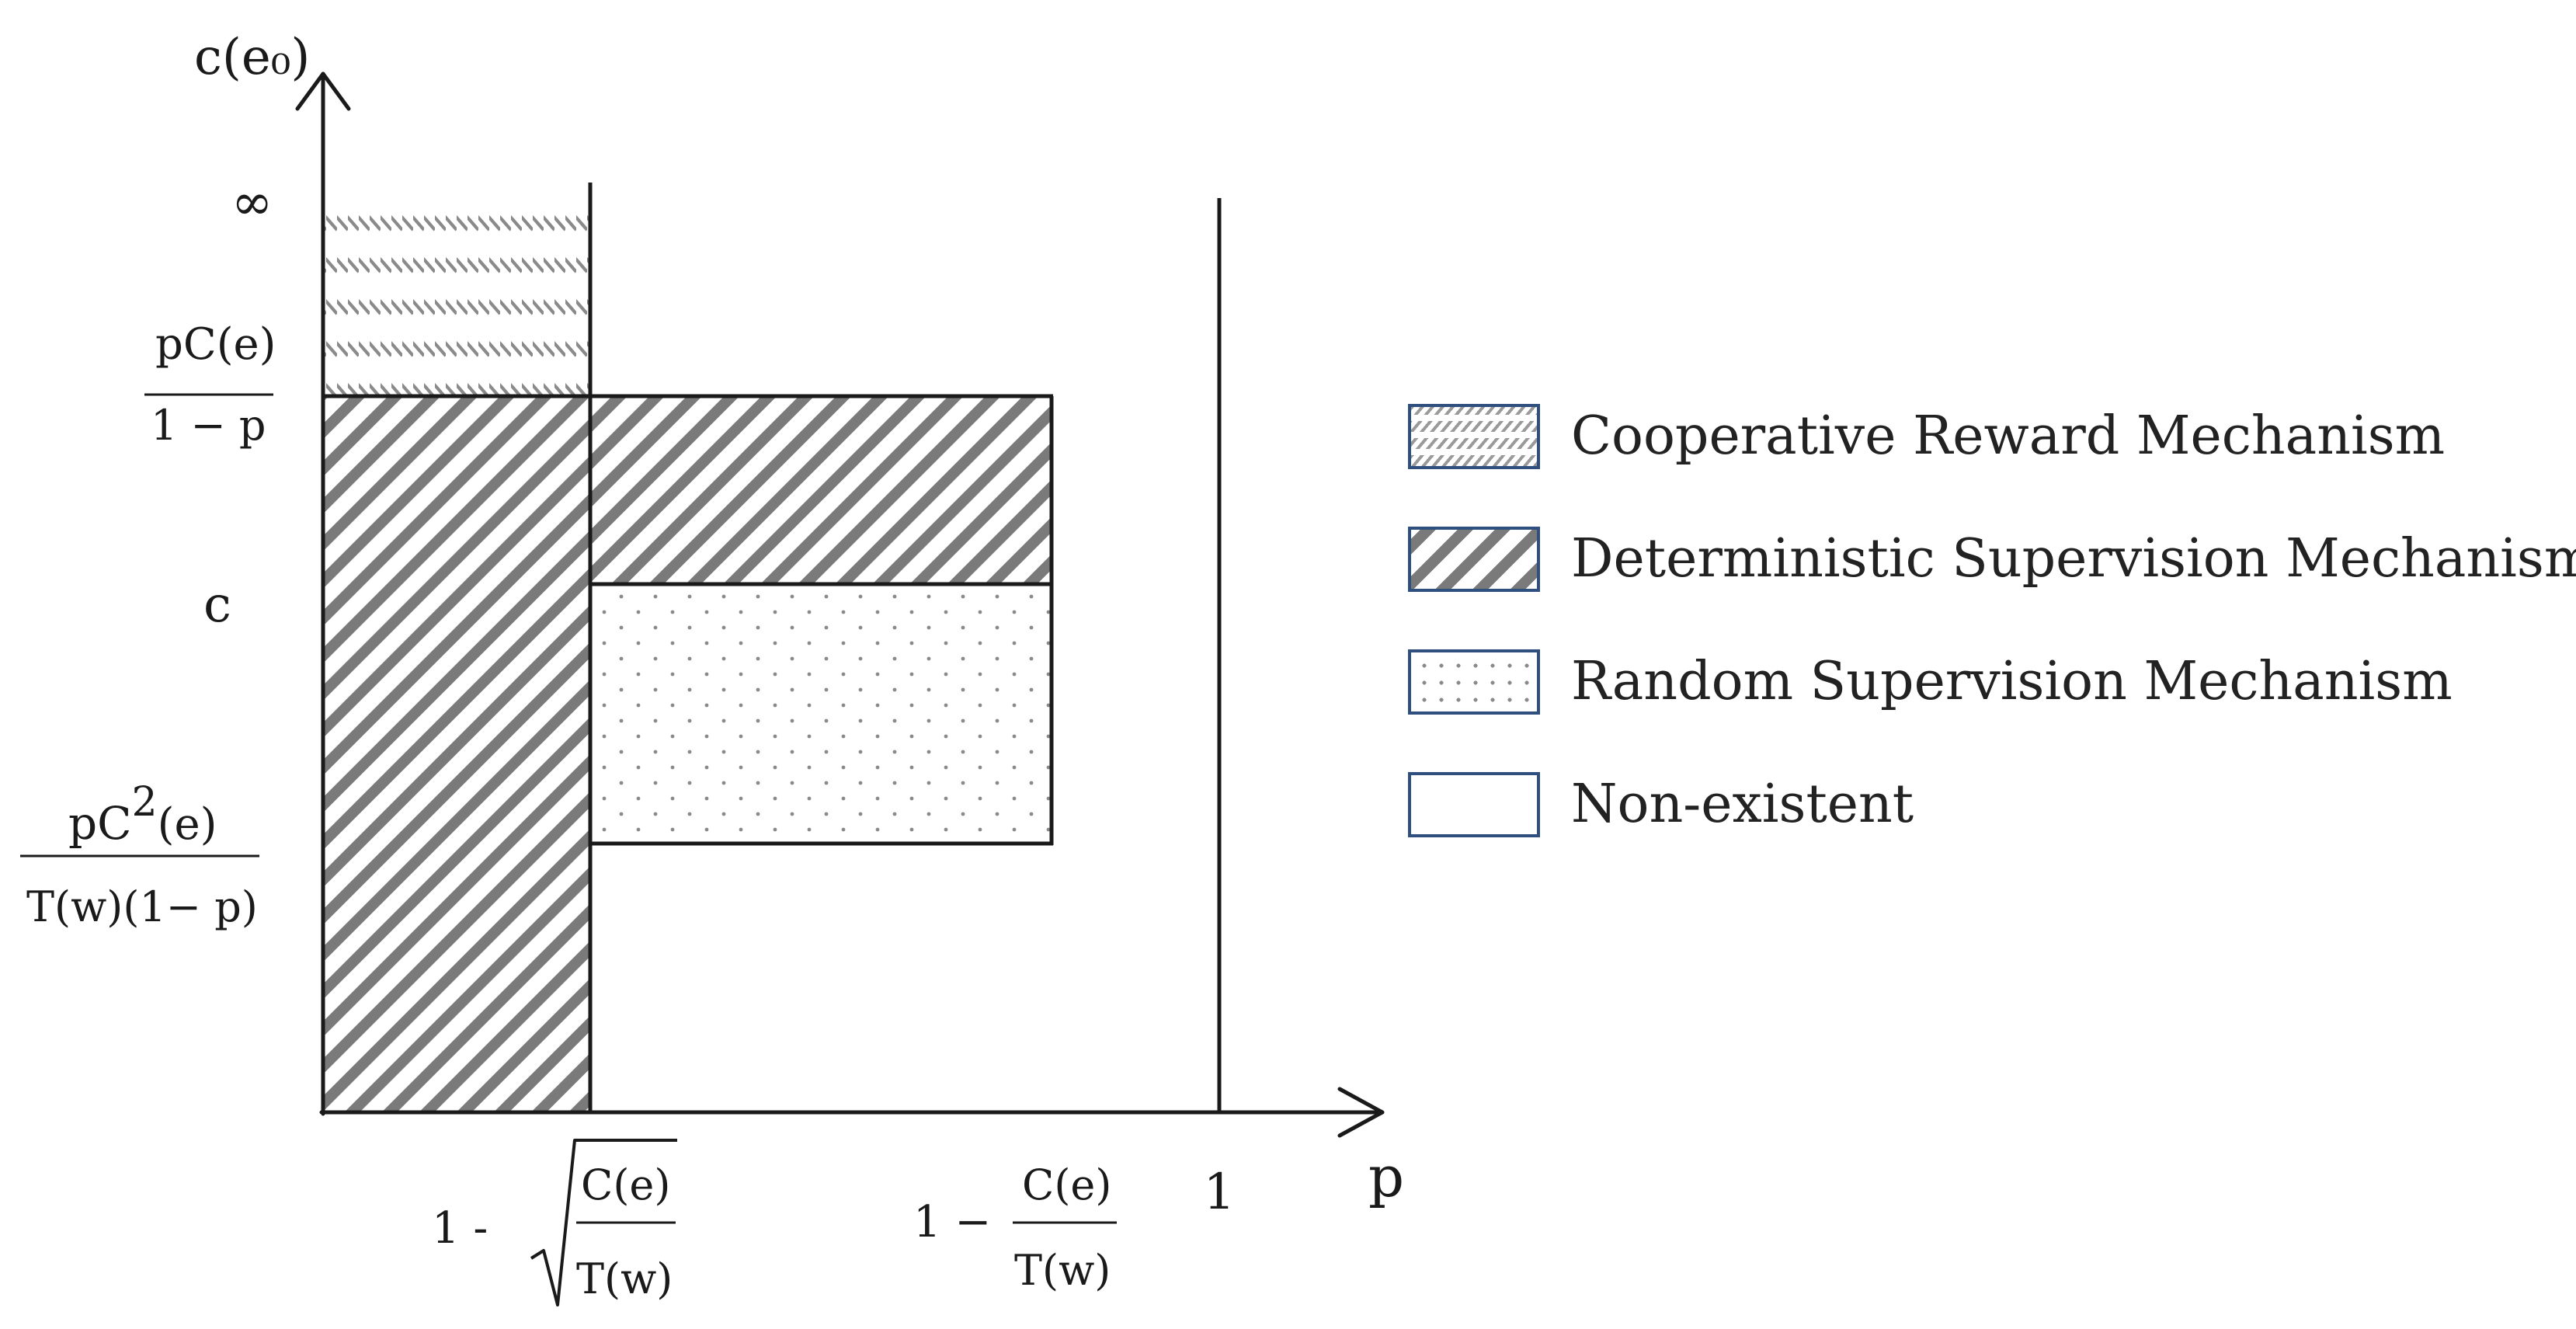 The height and width of the screenshot is (1329, 2576). Describe the element at coordinates (323, 91) in the screenshot. I see `y-axis-arrowhead` at that location.